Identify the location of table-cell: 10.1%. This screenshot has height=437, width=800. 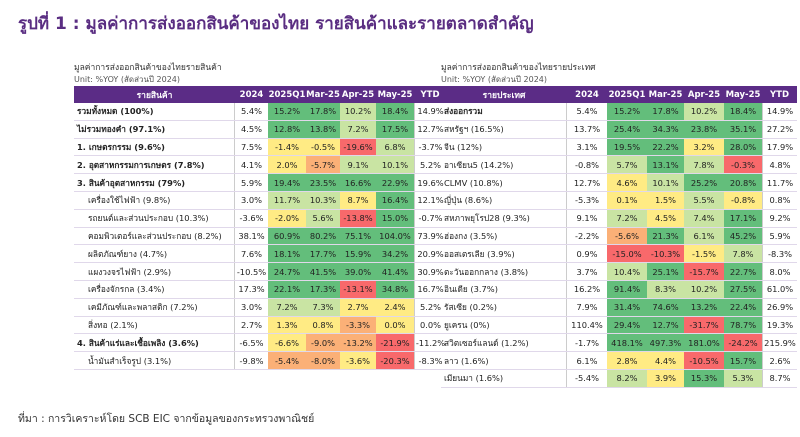
(395, 165).